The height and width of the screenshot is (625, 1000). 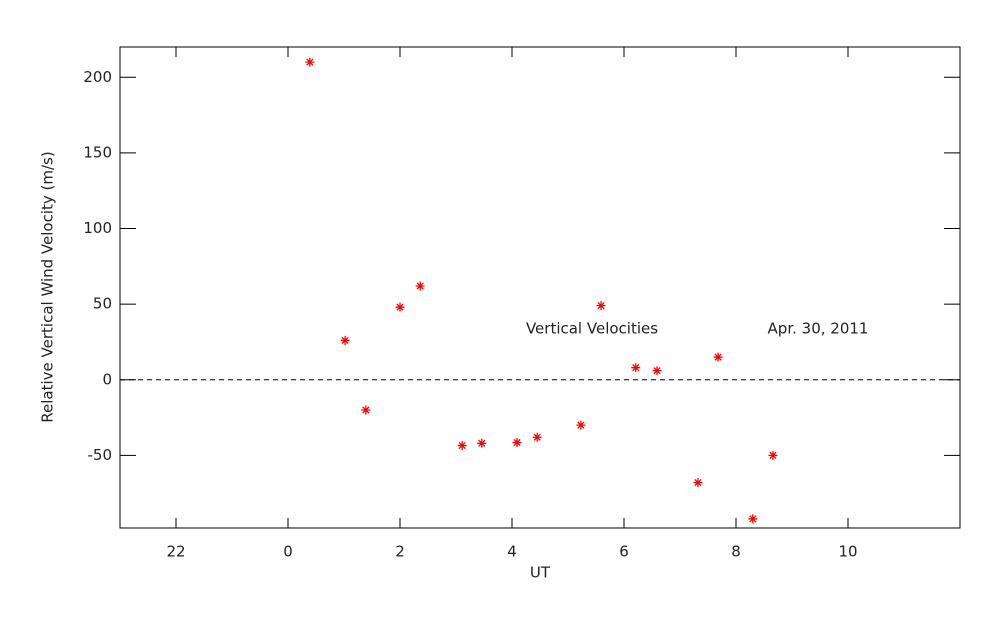 What do you see at coordinates (100, 455) in the screenshot?
I see `y-tick-label: -50` at bounding box center [100, 455].